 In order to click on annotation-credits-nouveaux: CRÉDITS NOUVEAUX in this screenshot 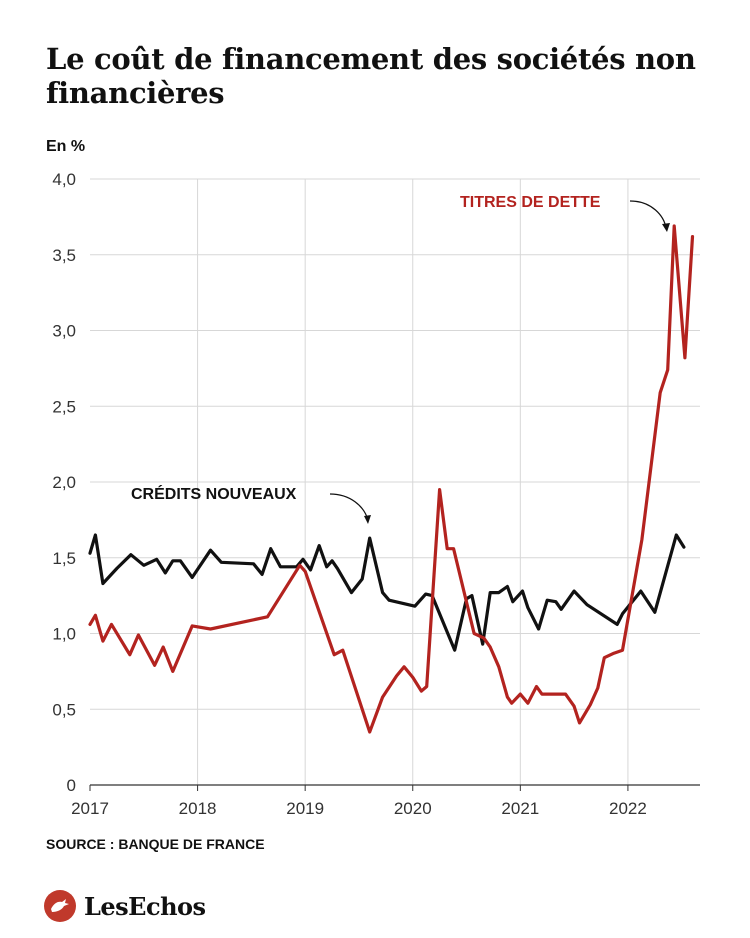, I will do `click(214, 493)`.